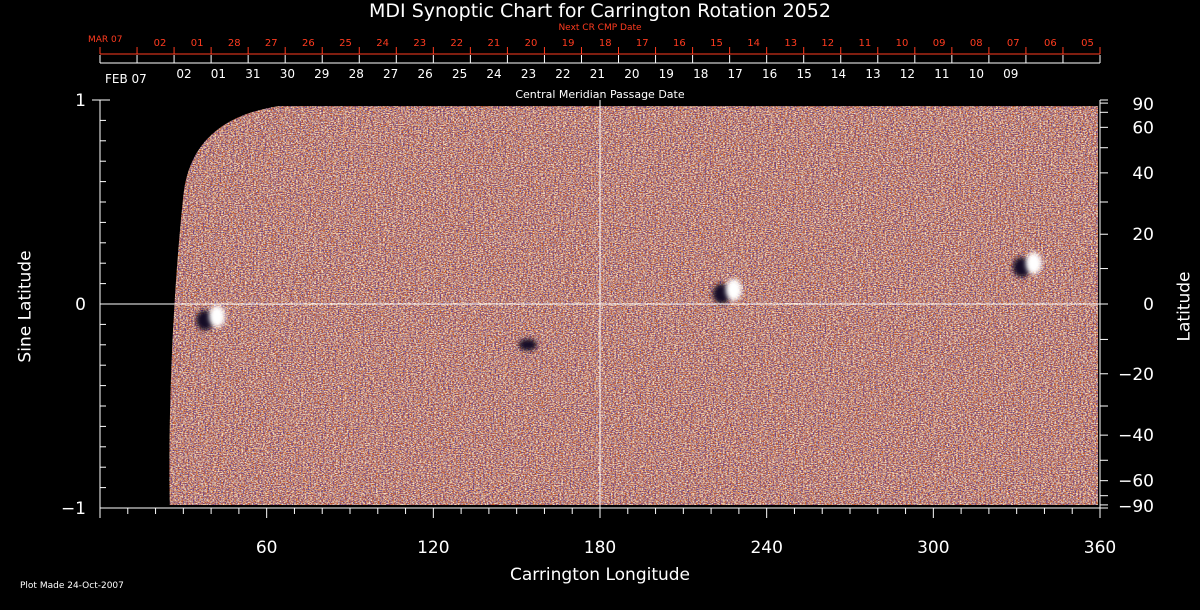  Describe the element at coordinates (1136, 375) in the screenshot. I see `y-right-tick-label: −20` at that location.